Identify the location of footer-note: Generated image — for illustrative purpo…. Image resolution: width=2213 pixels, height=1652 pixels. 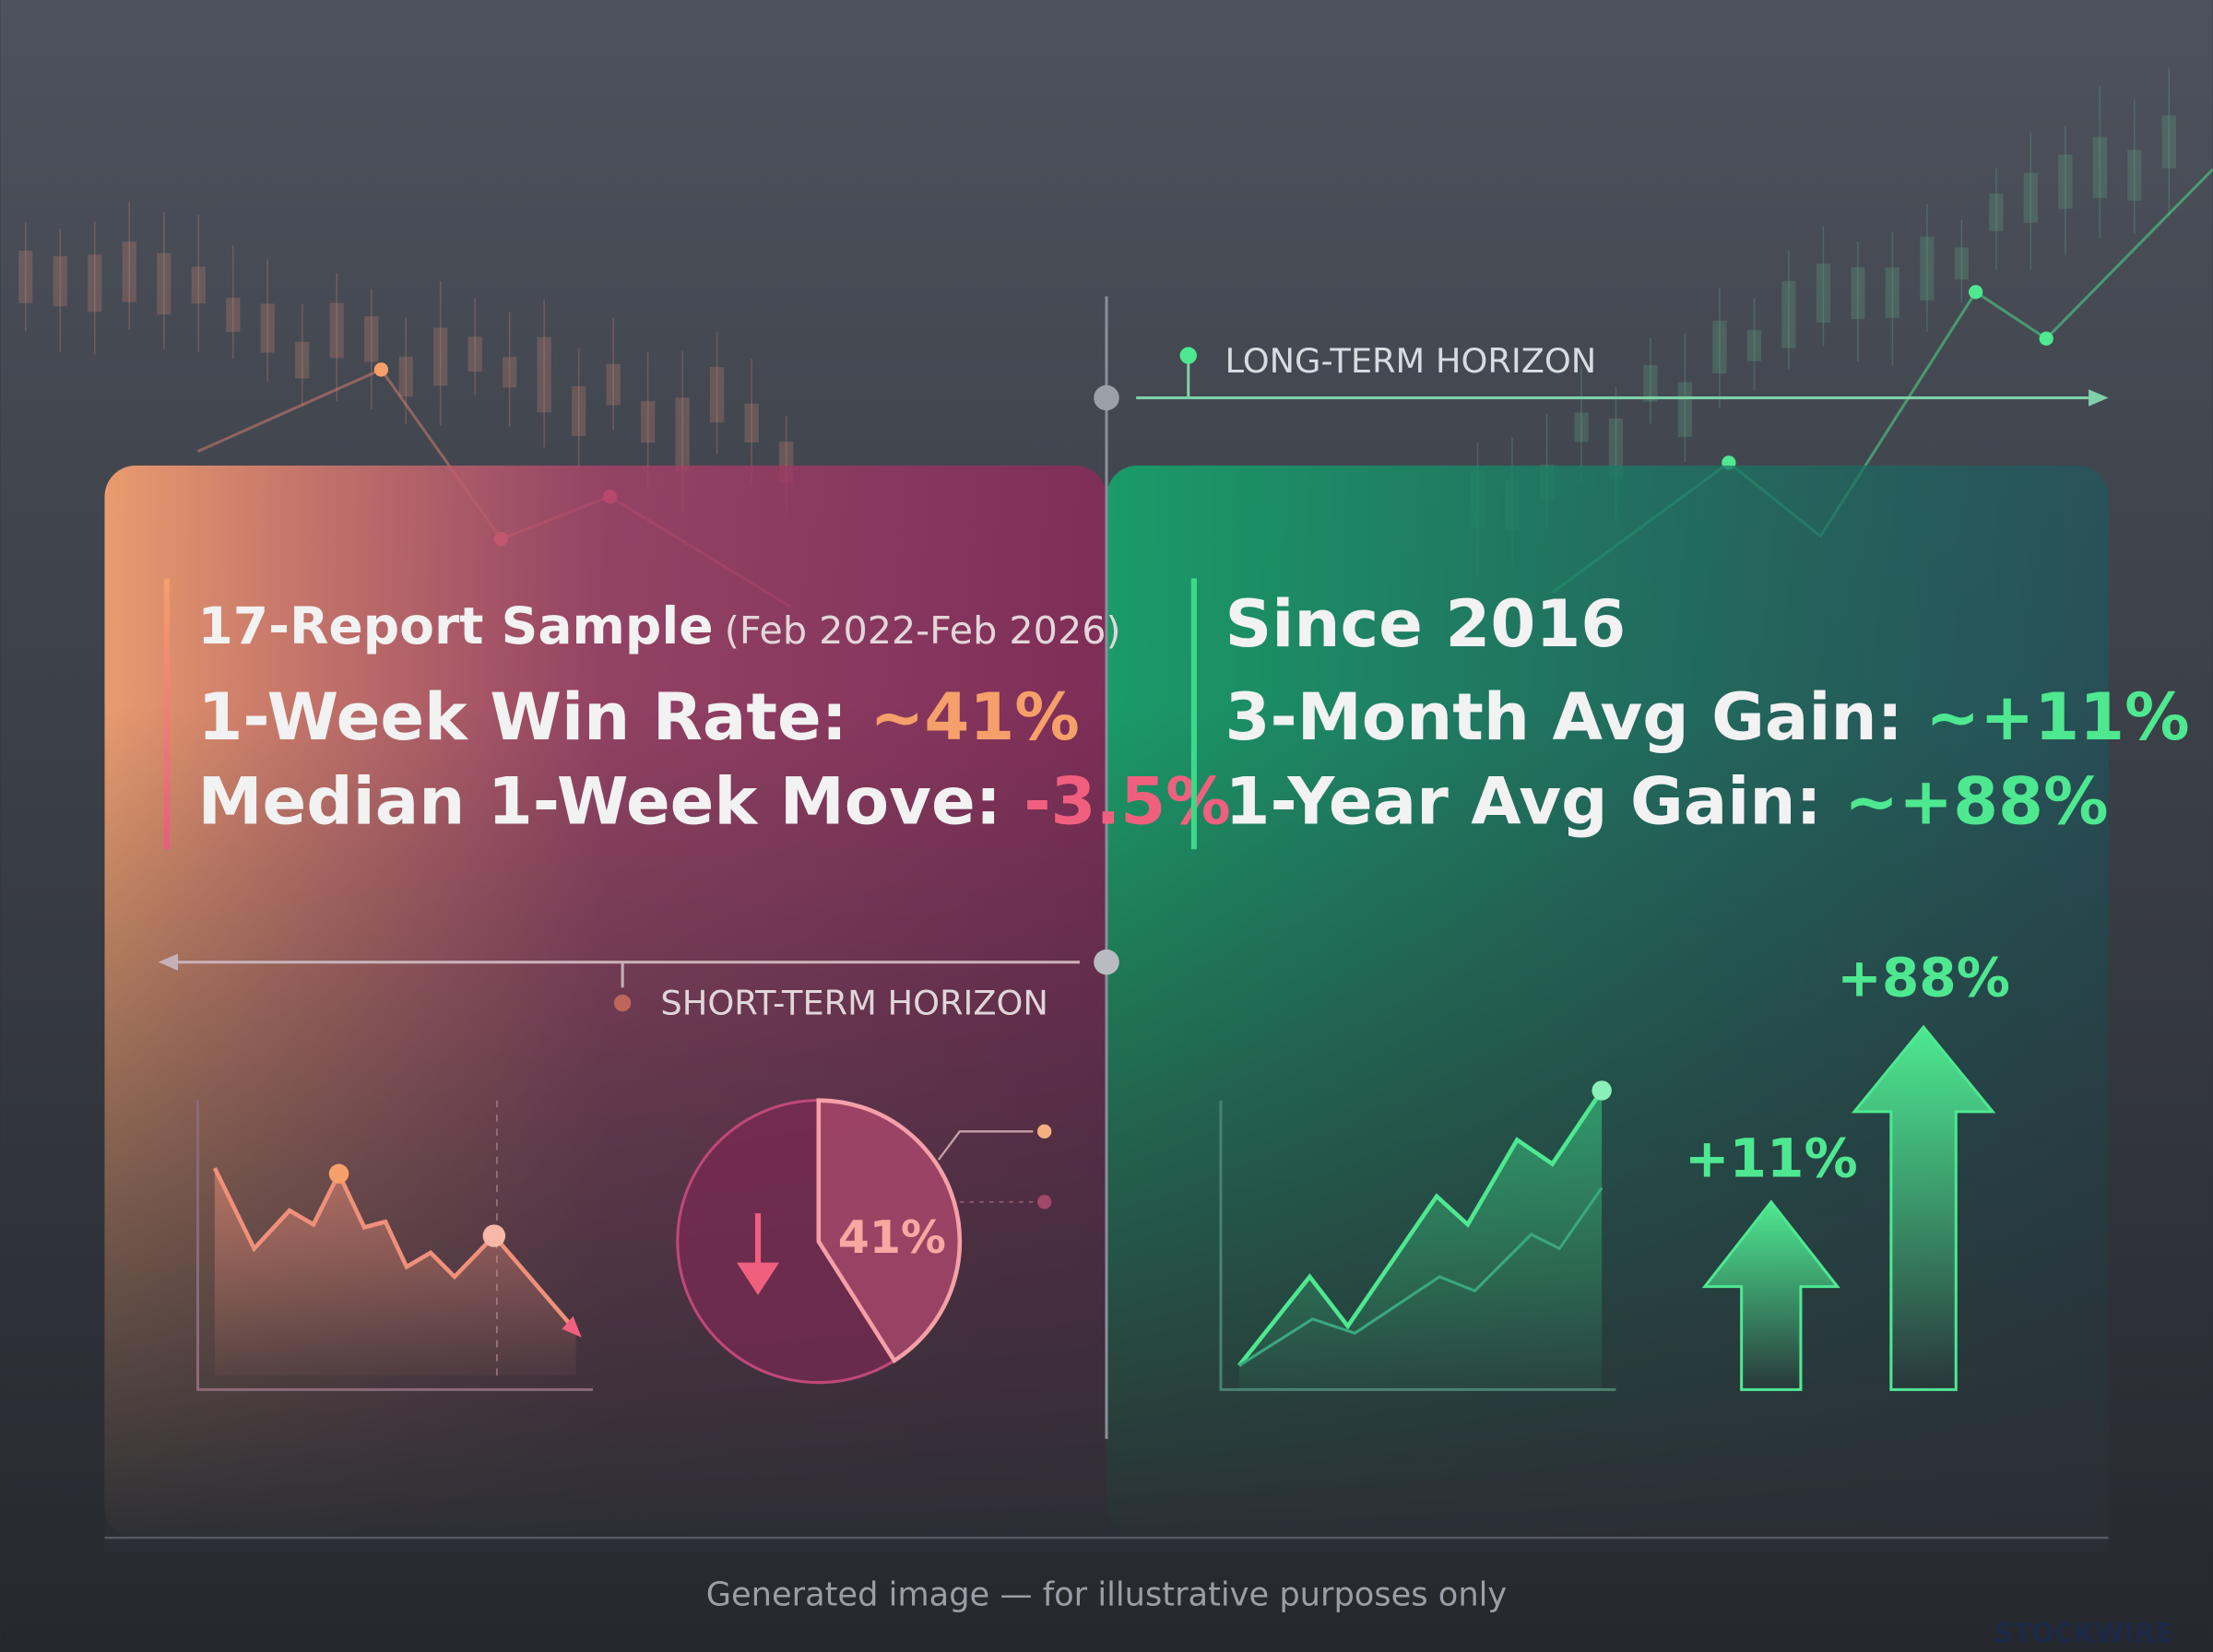
(1107, 1594).